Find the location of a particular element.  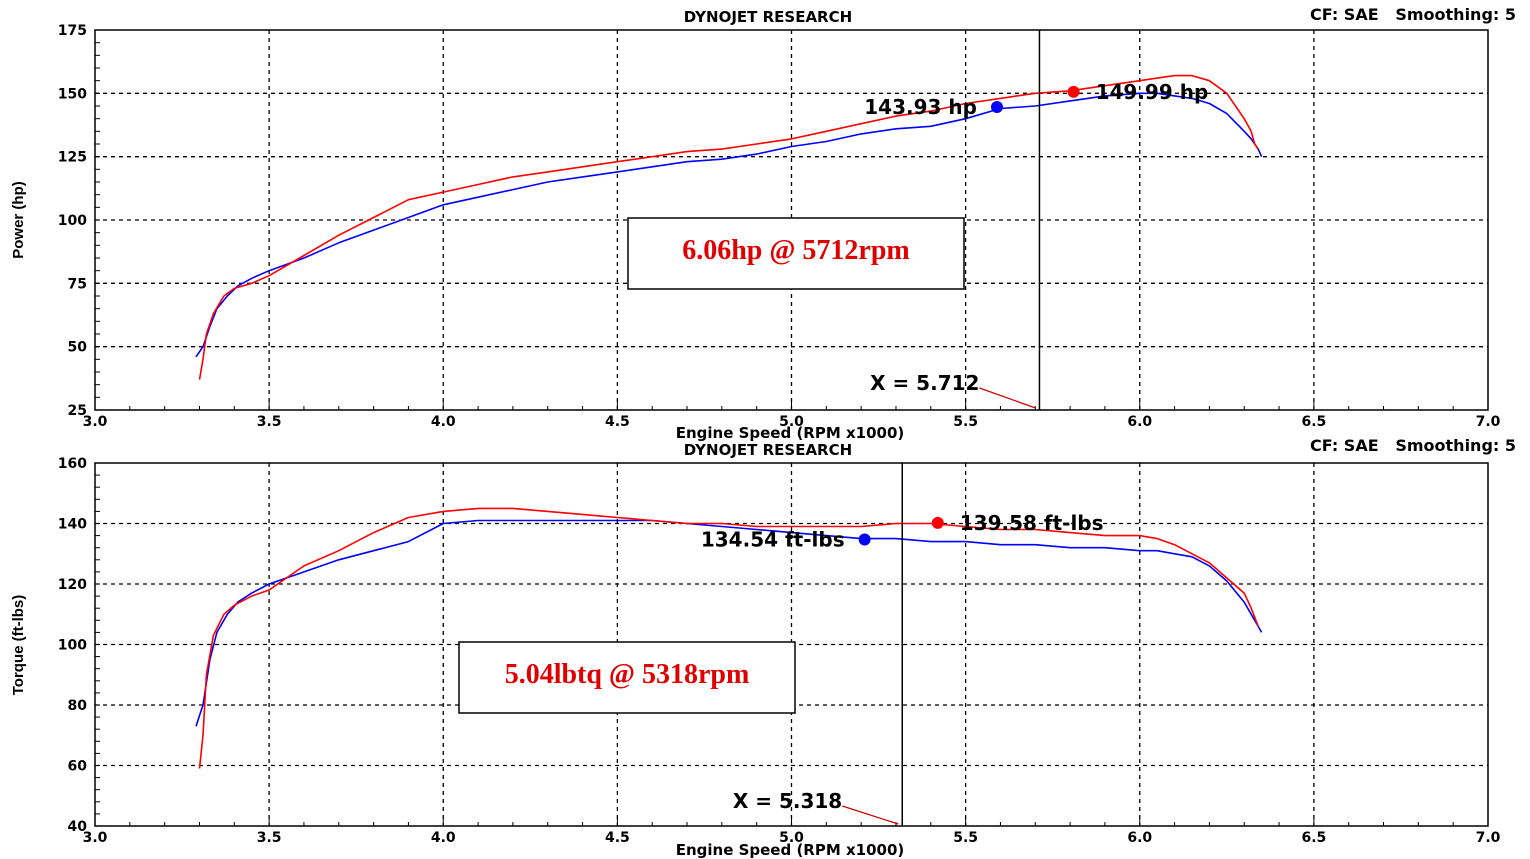

cursor-label: X = 5.712 is located at coordinates (924, 383).